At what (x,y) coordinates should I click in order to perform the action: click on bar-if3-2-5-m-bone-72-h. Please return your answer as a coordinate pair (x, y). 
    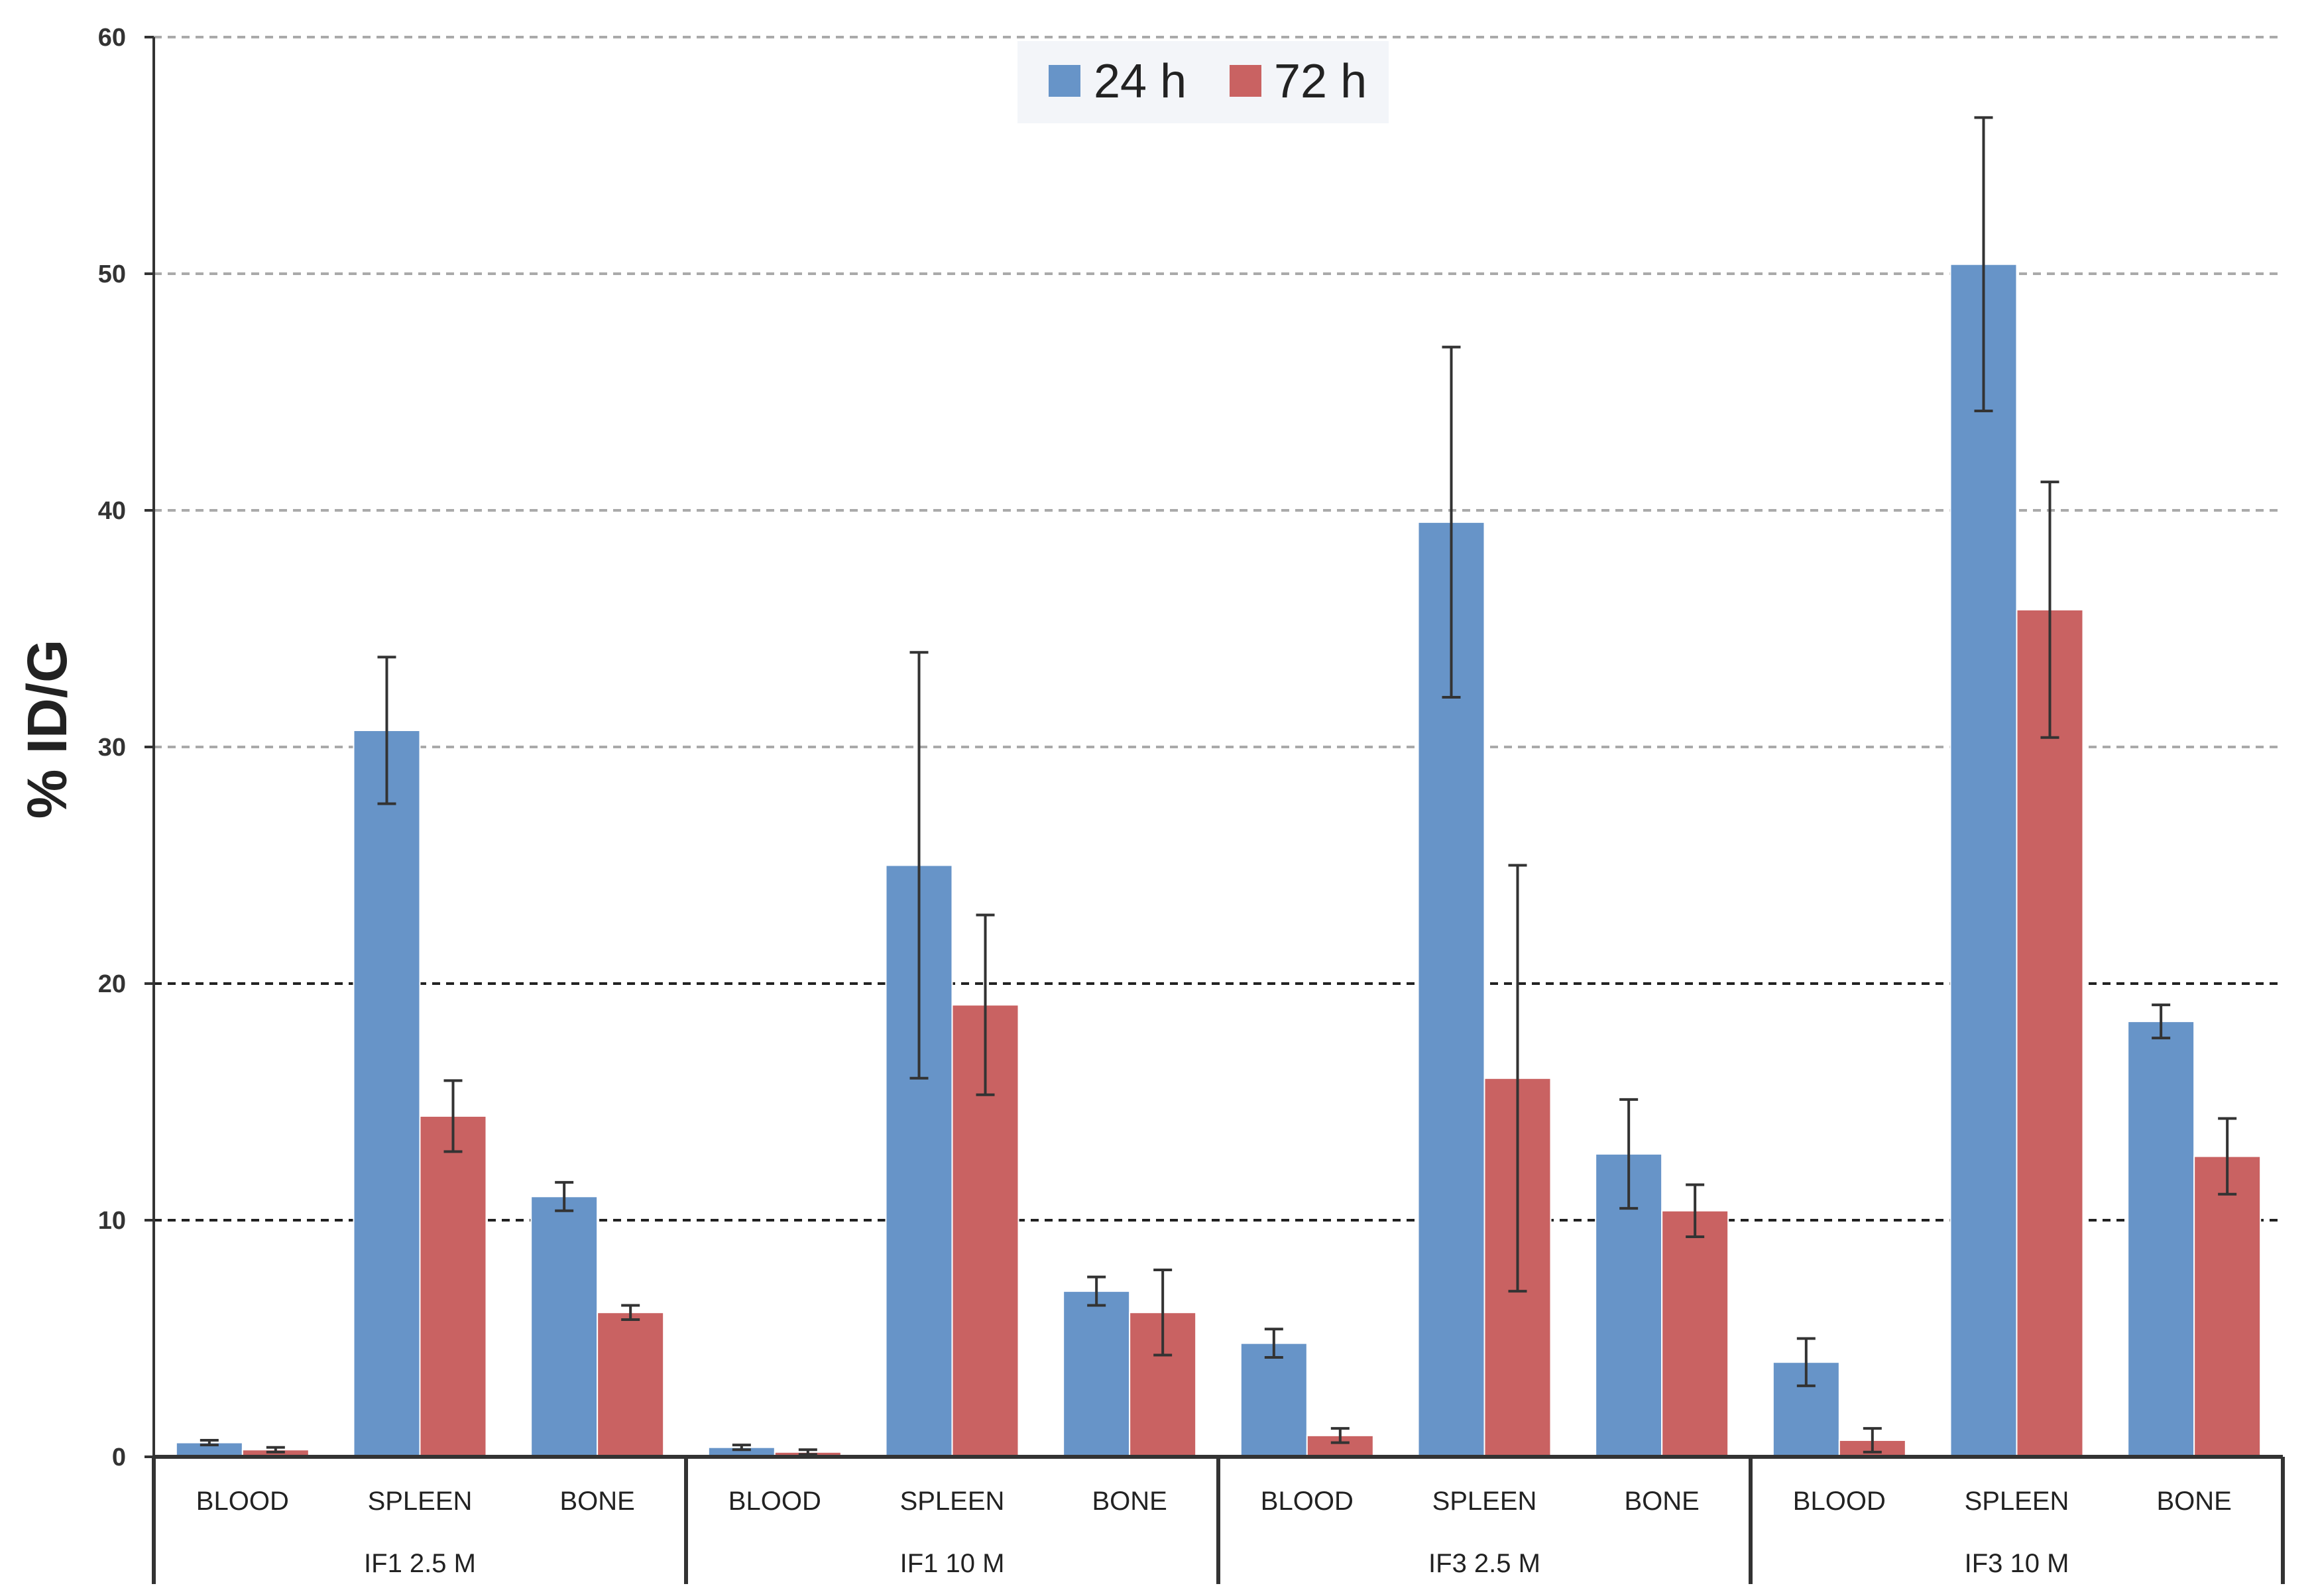
    Looking at the image, I should click on (1695, 1333).